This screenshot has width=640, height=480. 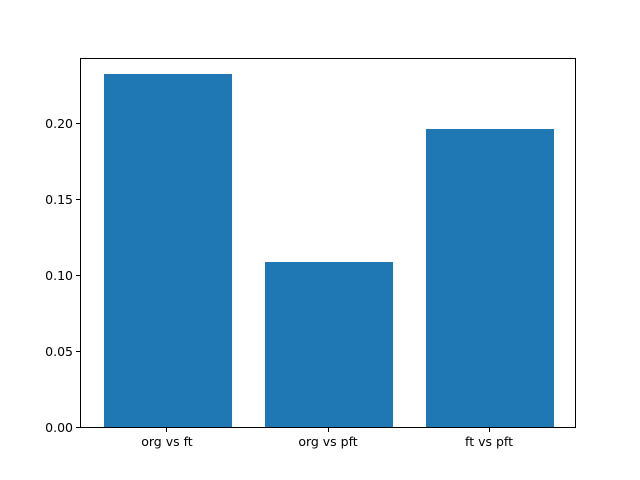 What do you see at coordinates (328, 441) in the screenshot?
I see `x-tick-label: org vs pft` at bounding box center [328, 441].